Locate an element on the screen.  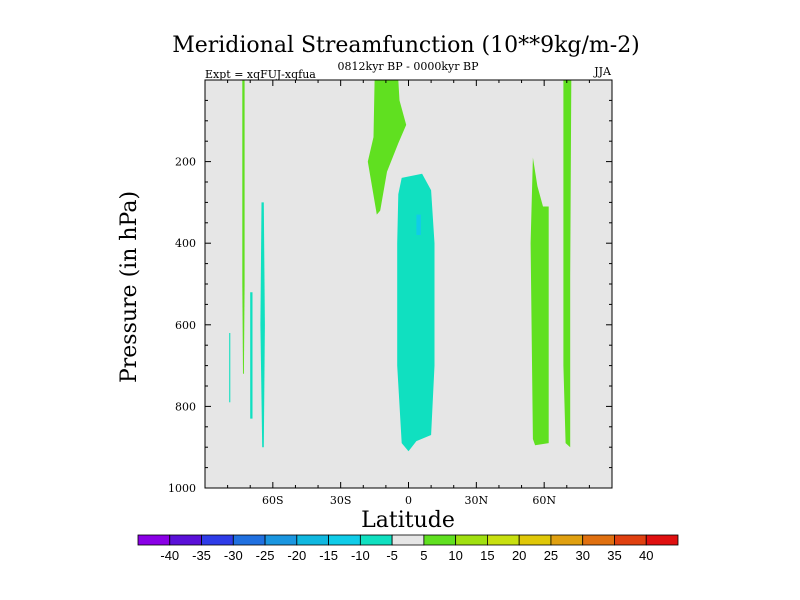
colorbar-label: -15 is located at coordinates (328, 555).